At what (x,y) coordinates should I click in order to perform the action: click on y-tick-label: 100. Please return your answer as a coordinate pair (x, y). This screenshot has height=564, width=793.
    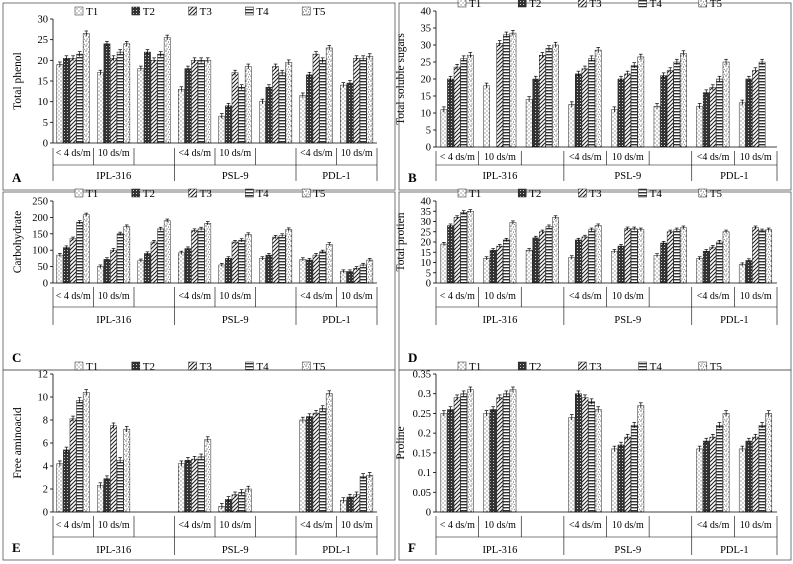
    Looking at the image, I should click on (40, 251).